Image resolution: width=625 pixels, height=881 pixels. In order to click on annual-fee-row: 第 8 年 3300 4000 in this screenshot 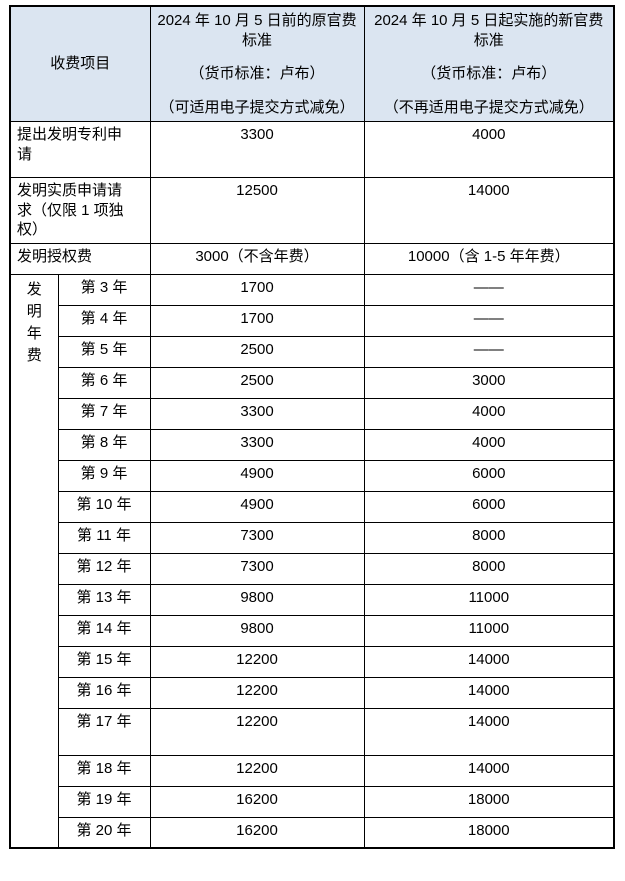, I will do `click(312, 444)`.